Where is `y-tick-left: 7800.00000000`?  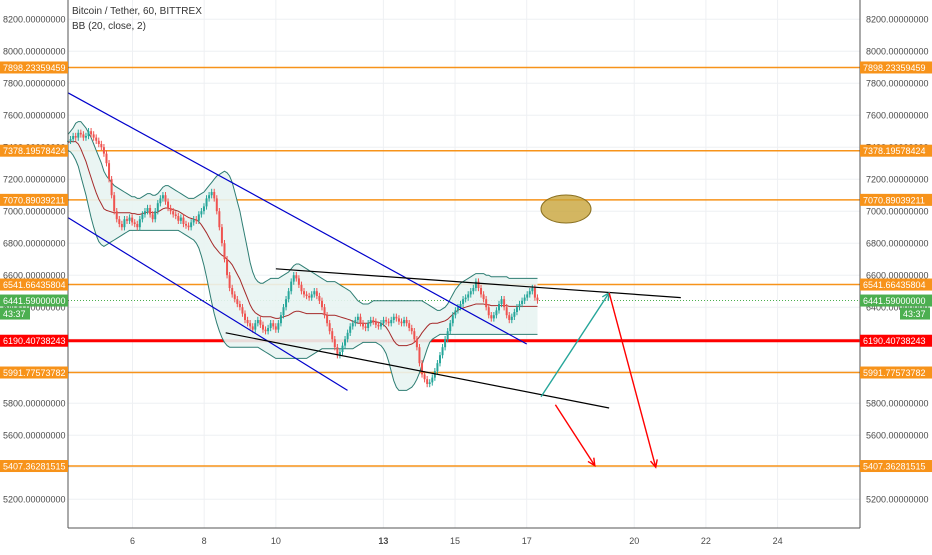 y-tick-left: 7800.00000000 is located at coordinates (34, 84).